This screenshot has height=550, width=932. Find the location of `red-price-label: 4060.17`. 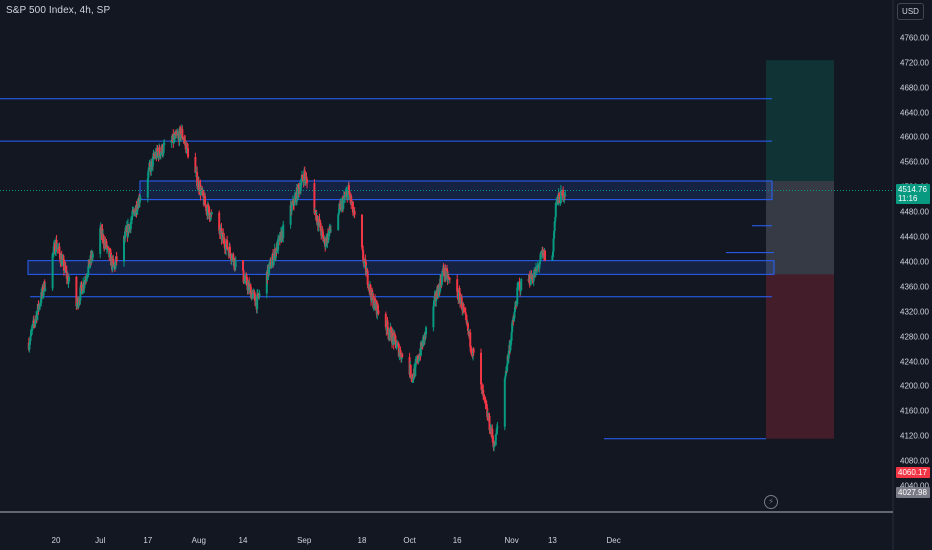

red-price-label: 4060.17 is located at coordinates (913, 472).